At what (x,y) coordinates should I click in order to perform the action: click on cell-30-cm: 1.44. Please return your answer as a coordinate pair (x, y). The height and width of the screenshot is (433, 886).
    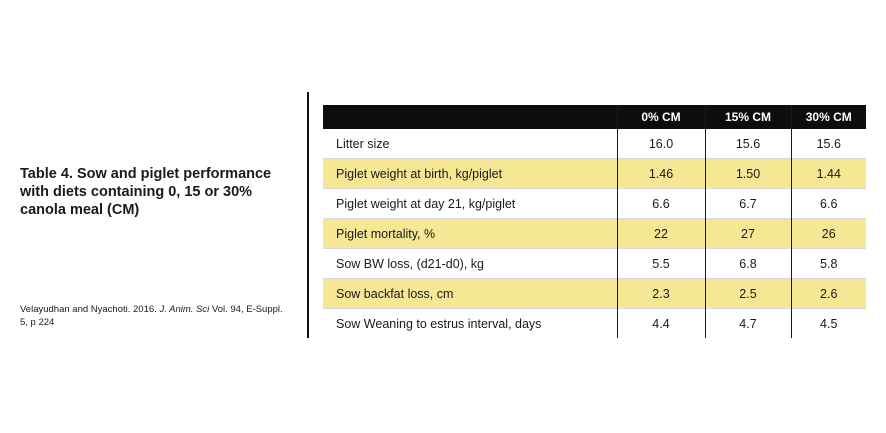
    Looking at the image, I should click on (828, 173).